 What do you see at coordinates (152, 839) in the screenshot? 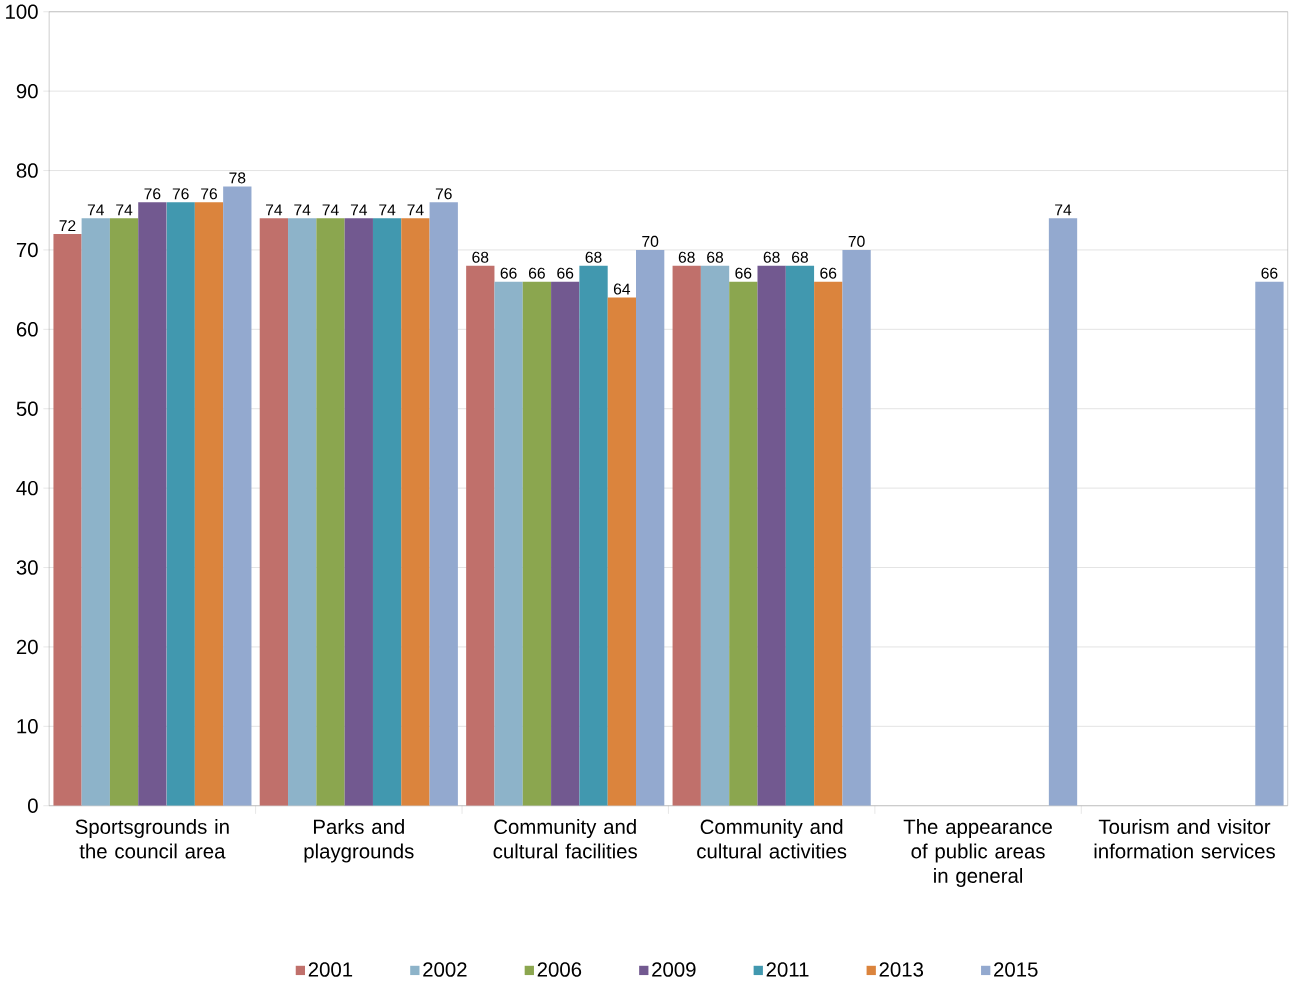
I see `x-tick-label: Sportsgrounds in the council area` at bounding box center [152, 839].